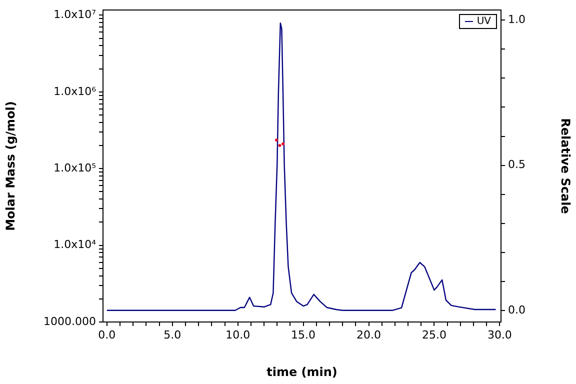 This screenshot has height=384, width=576. I want to click on y-tick-label: 1.0x10⁶, so click(75, 91).